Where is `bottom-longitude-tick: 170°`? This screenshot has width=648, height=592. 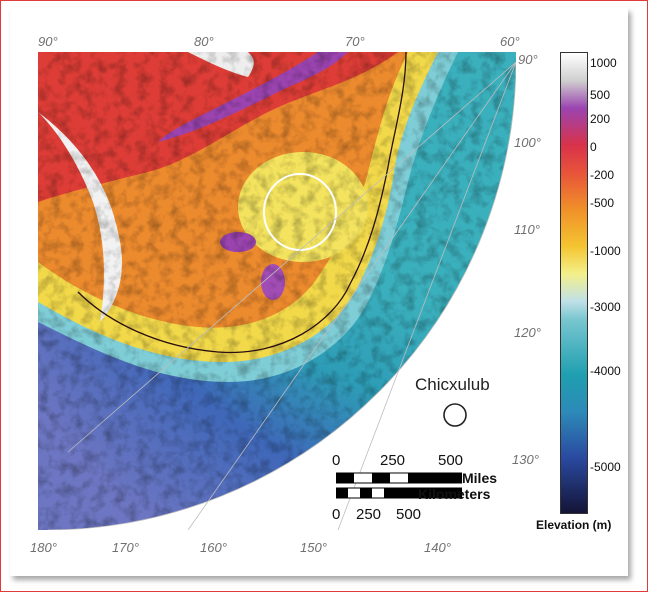 bottom-longitude-tick: 170° is located at coordinates (125, 547).